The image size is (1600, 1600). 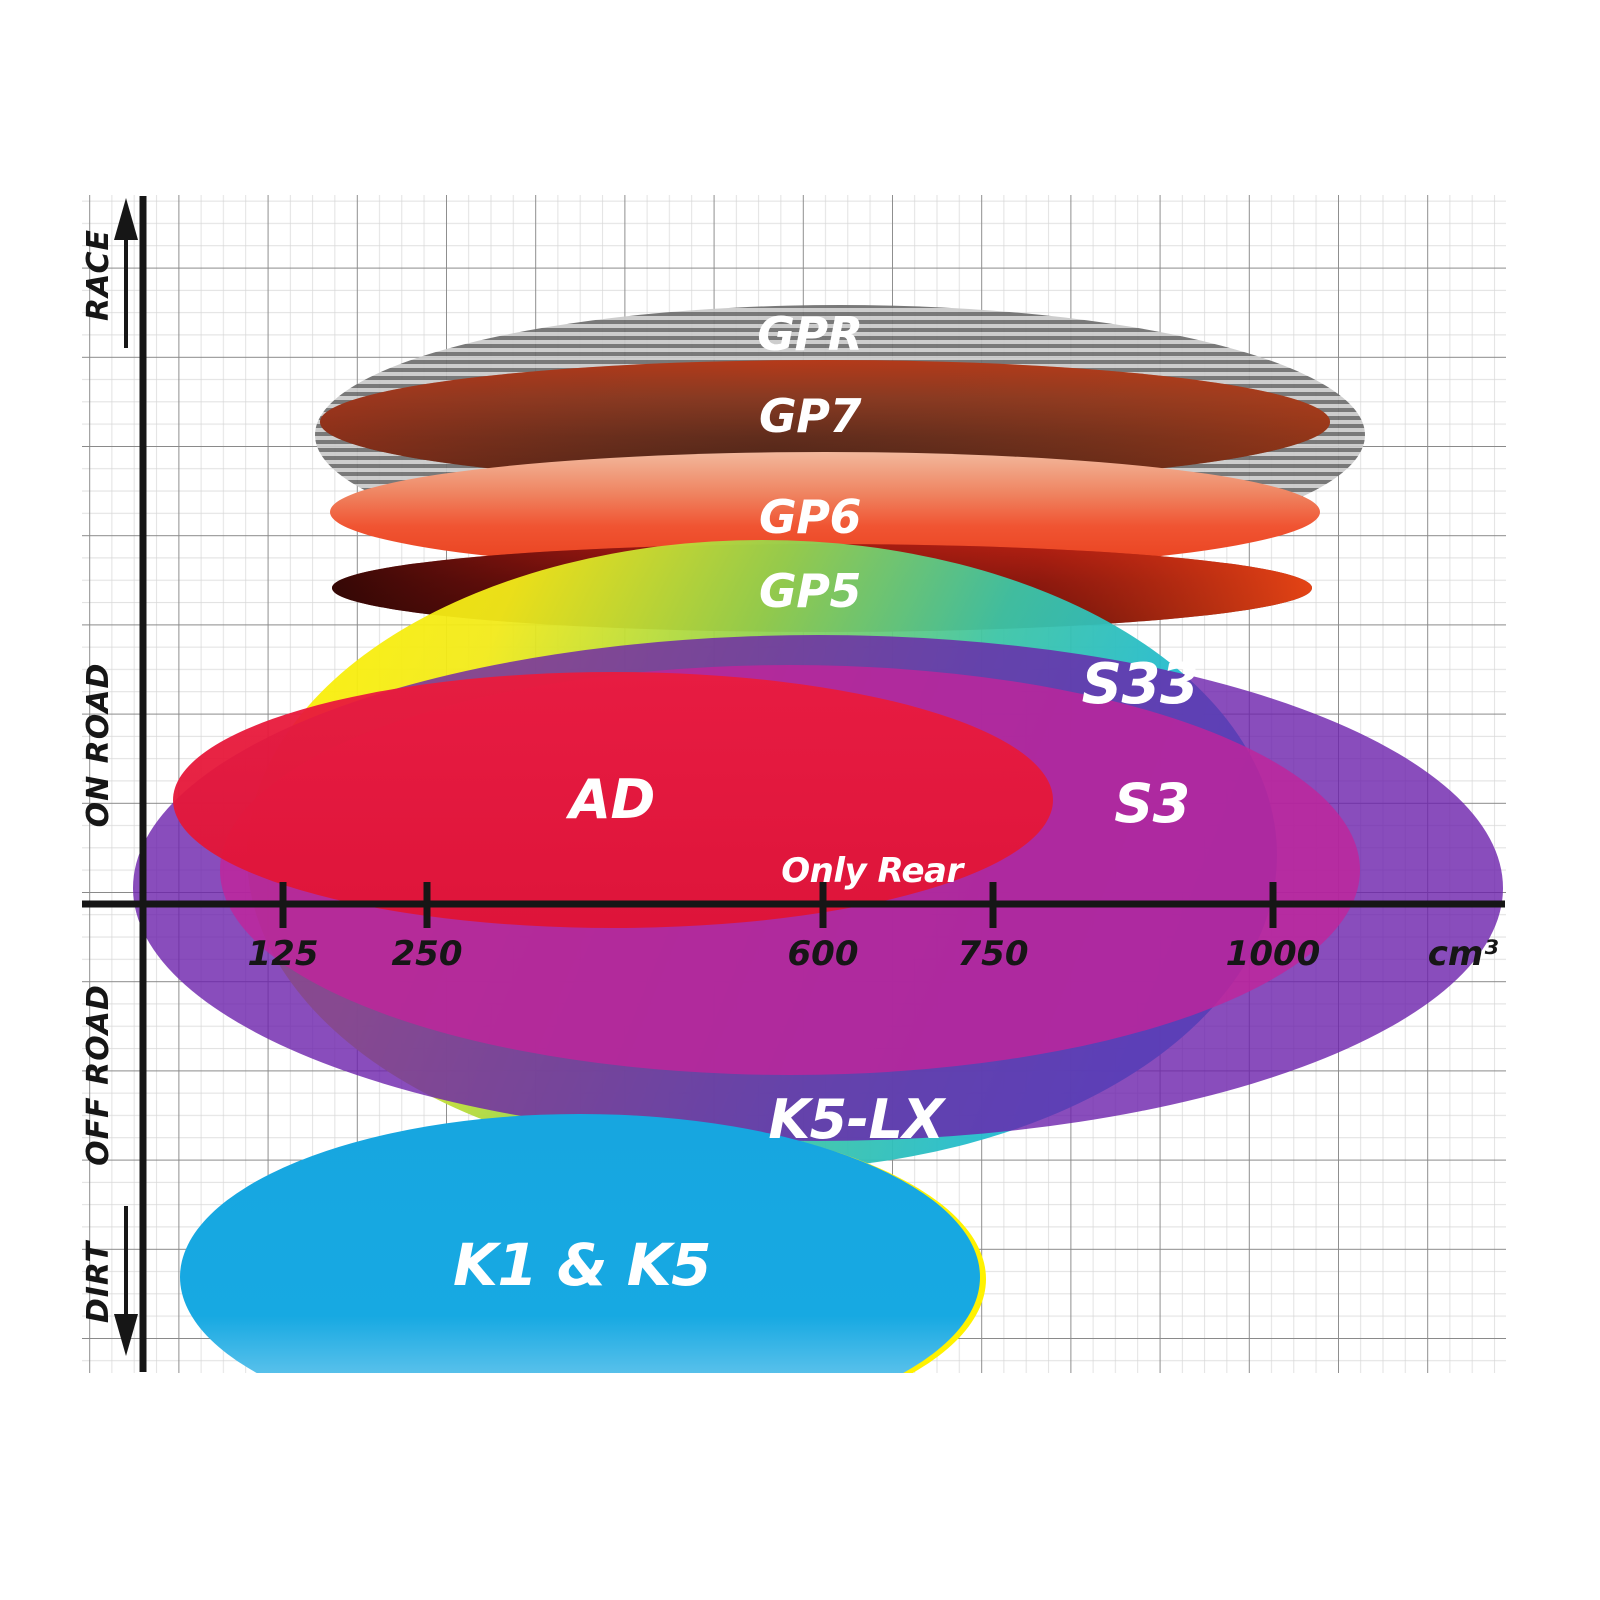 I want to click on x-tick-label-2: 600, so click(x=823, y=954).